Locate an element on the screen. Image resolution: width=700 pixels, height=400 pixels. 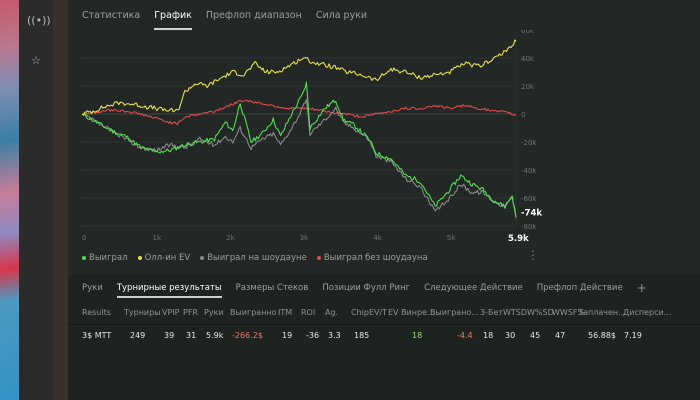
legend-item-won: Выиграл is located at coordinates (105, 258).